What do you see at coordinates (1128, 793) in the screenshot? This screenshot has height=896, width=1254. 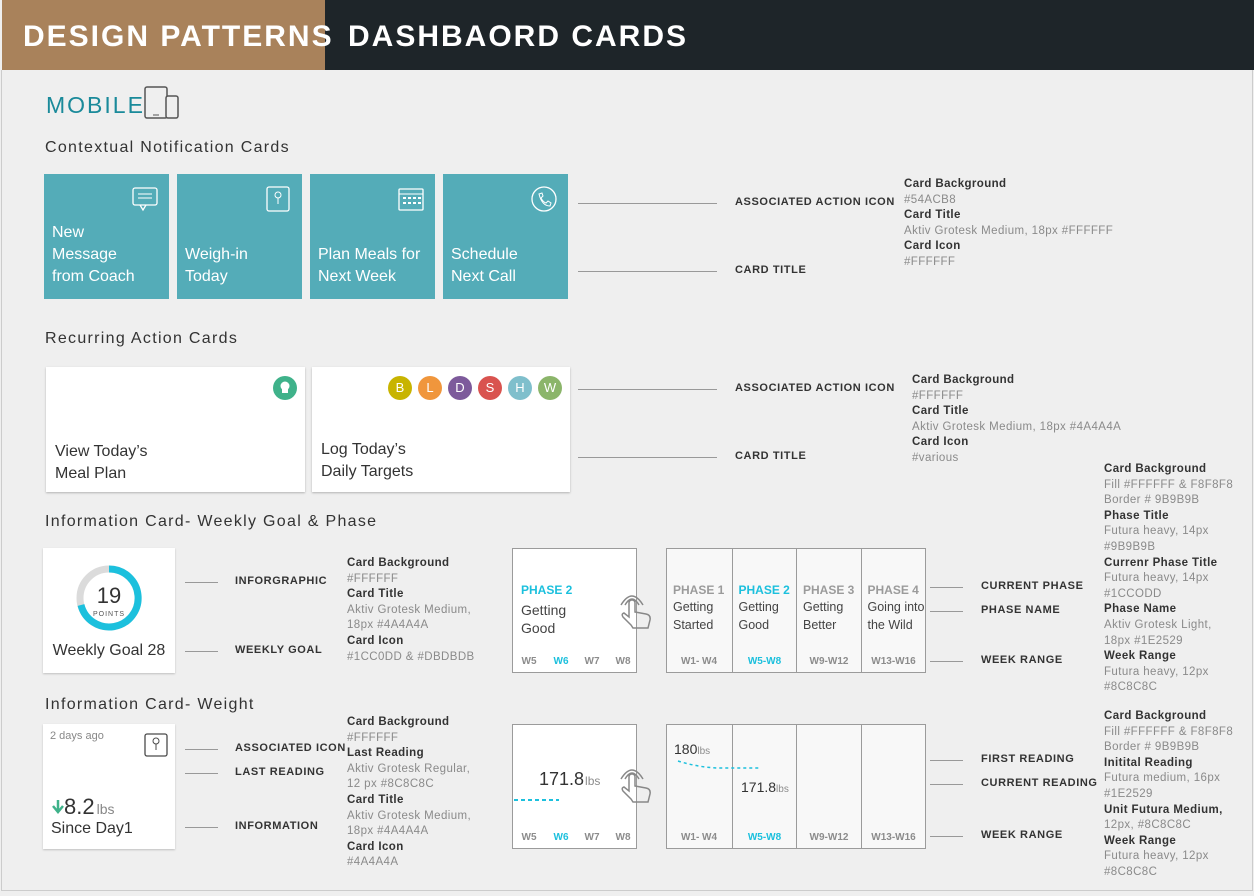 I see `spec-value: #1E2529` at bounding box center [1128, 793].